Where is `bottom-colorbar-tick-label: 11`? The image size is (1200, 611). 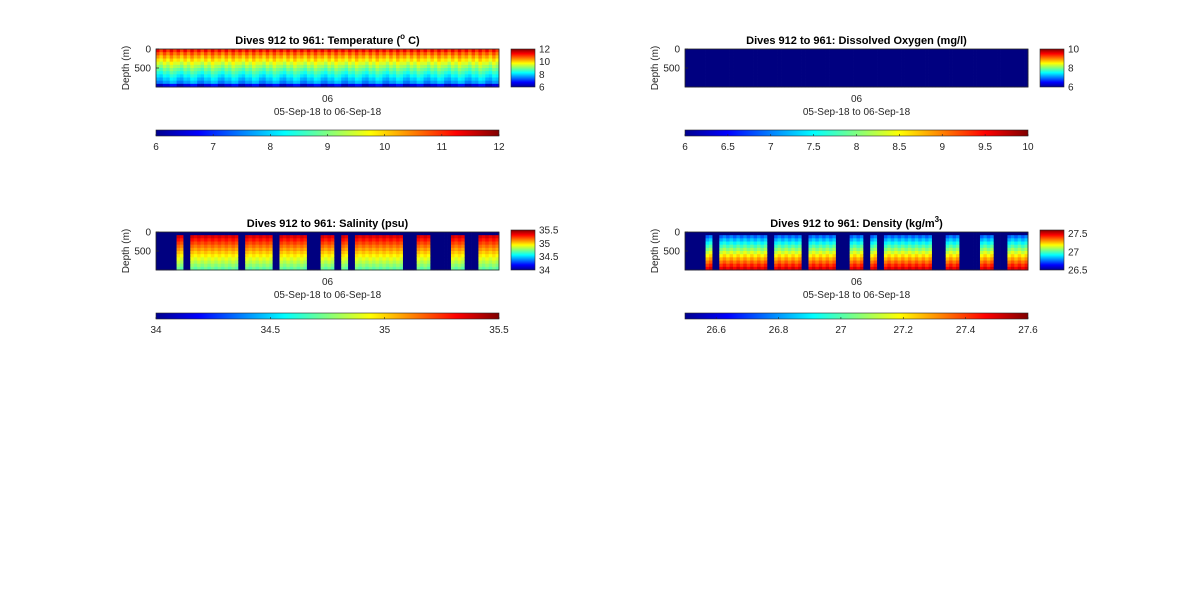
bottom-colorbar-tick-label: 11 is located at coordinates (442, 147).